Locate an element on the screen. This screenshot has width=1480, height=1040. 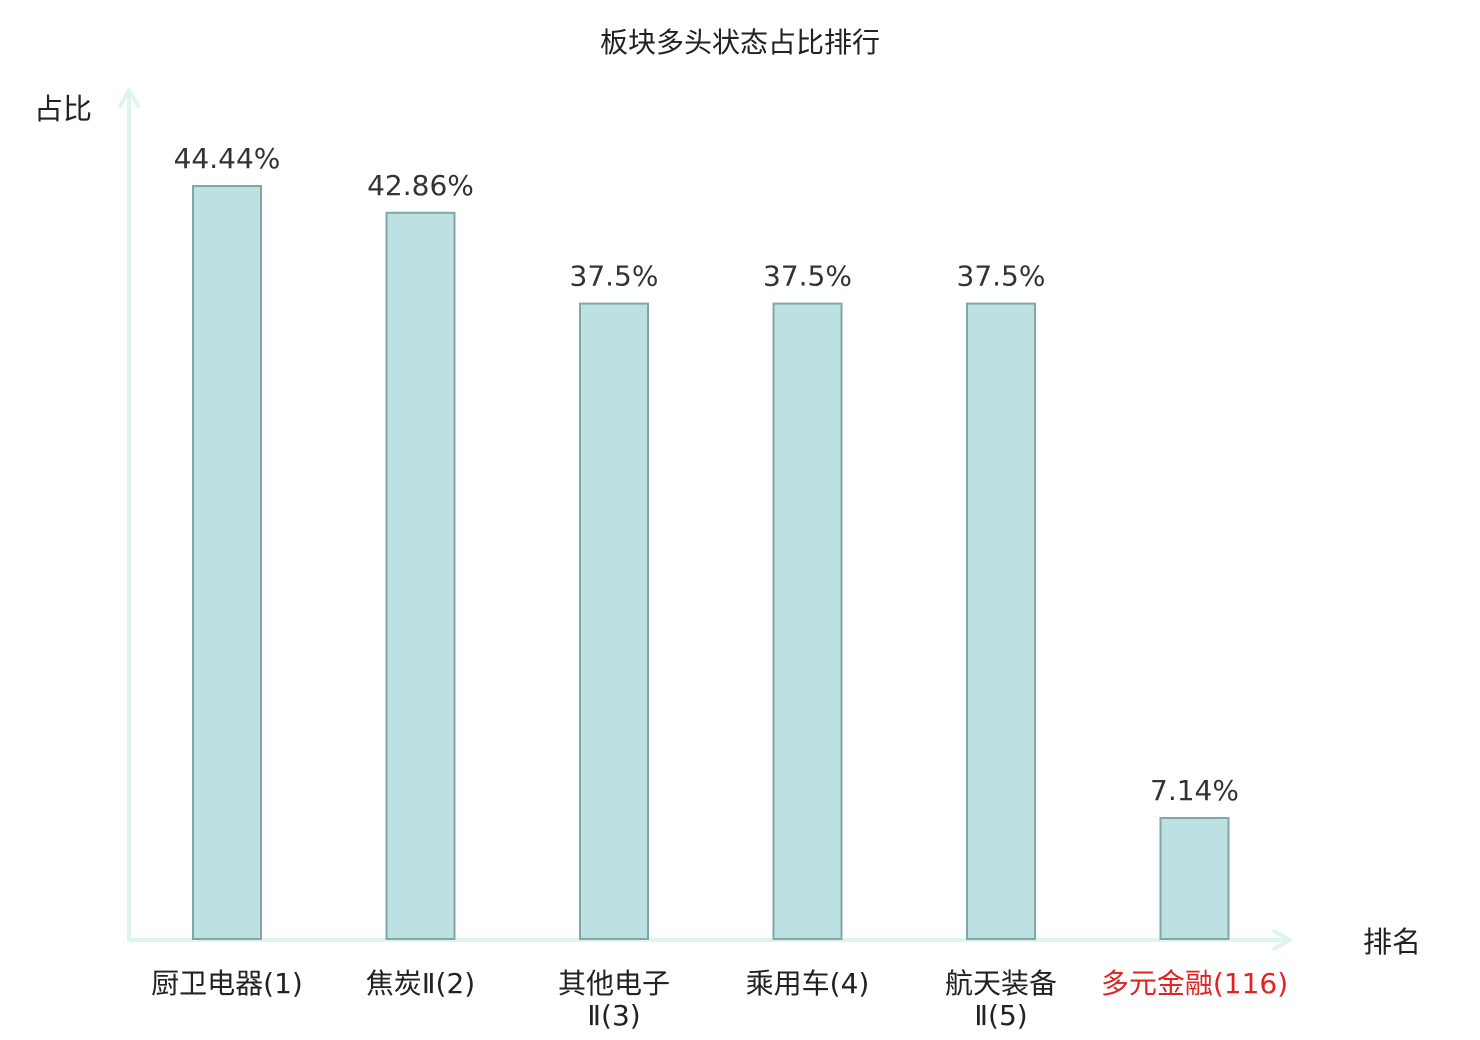
data-label-2: 42.86% is located at coordinates (420, 185).